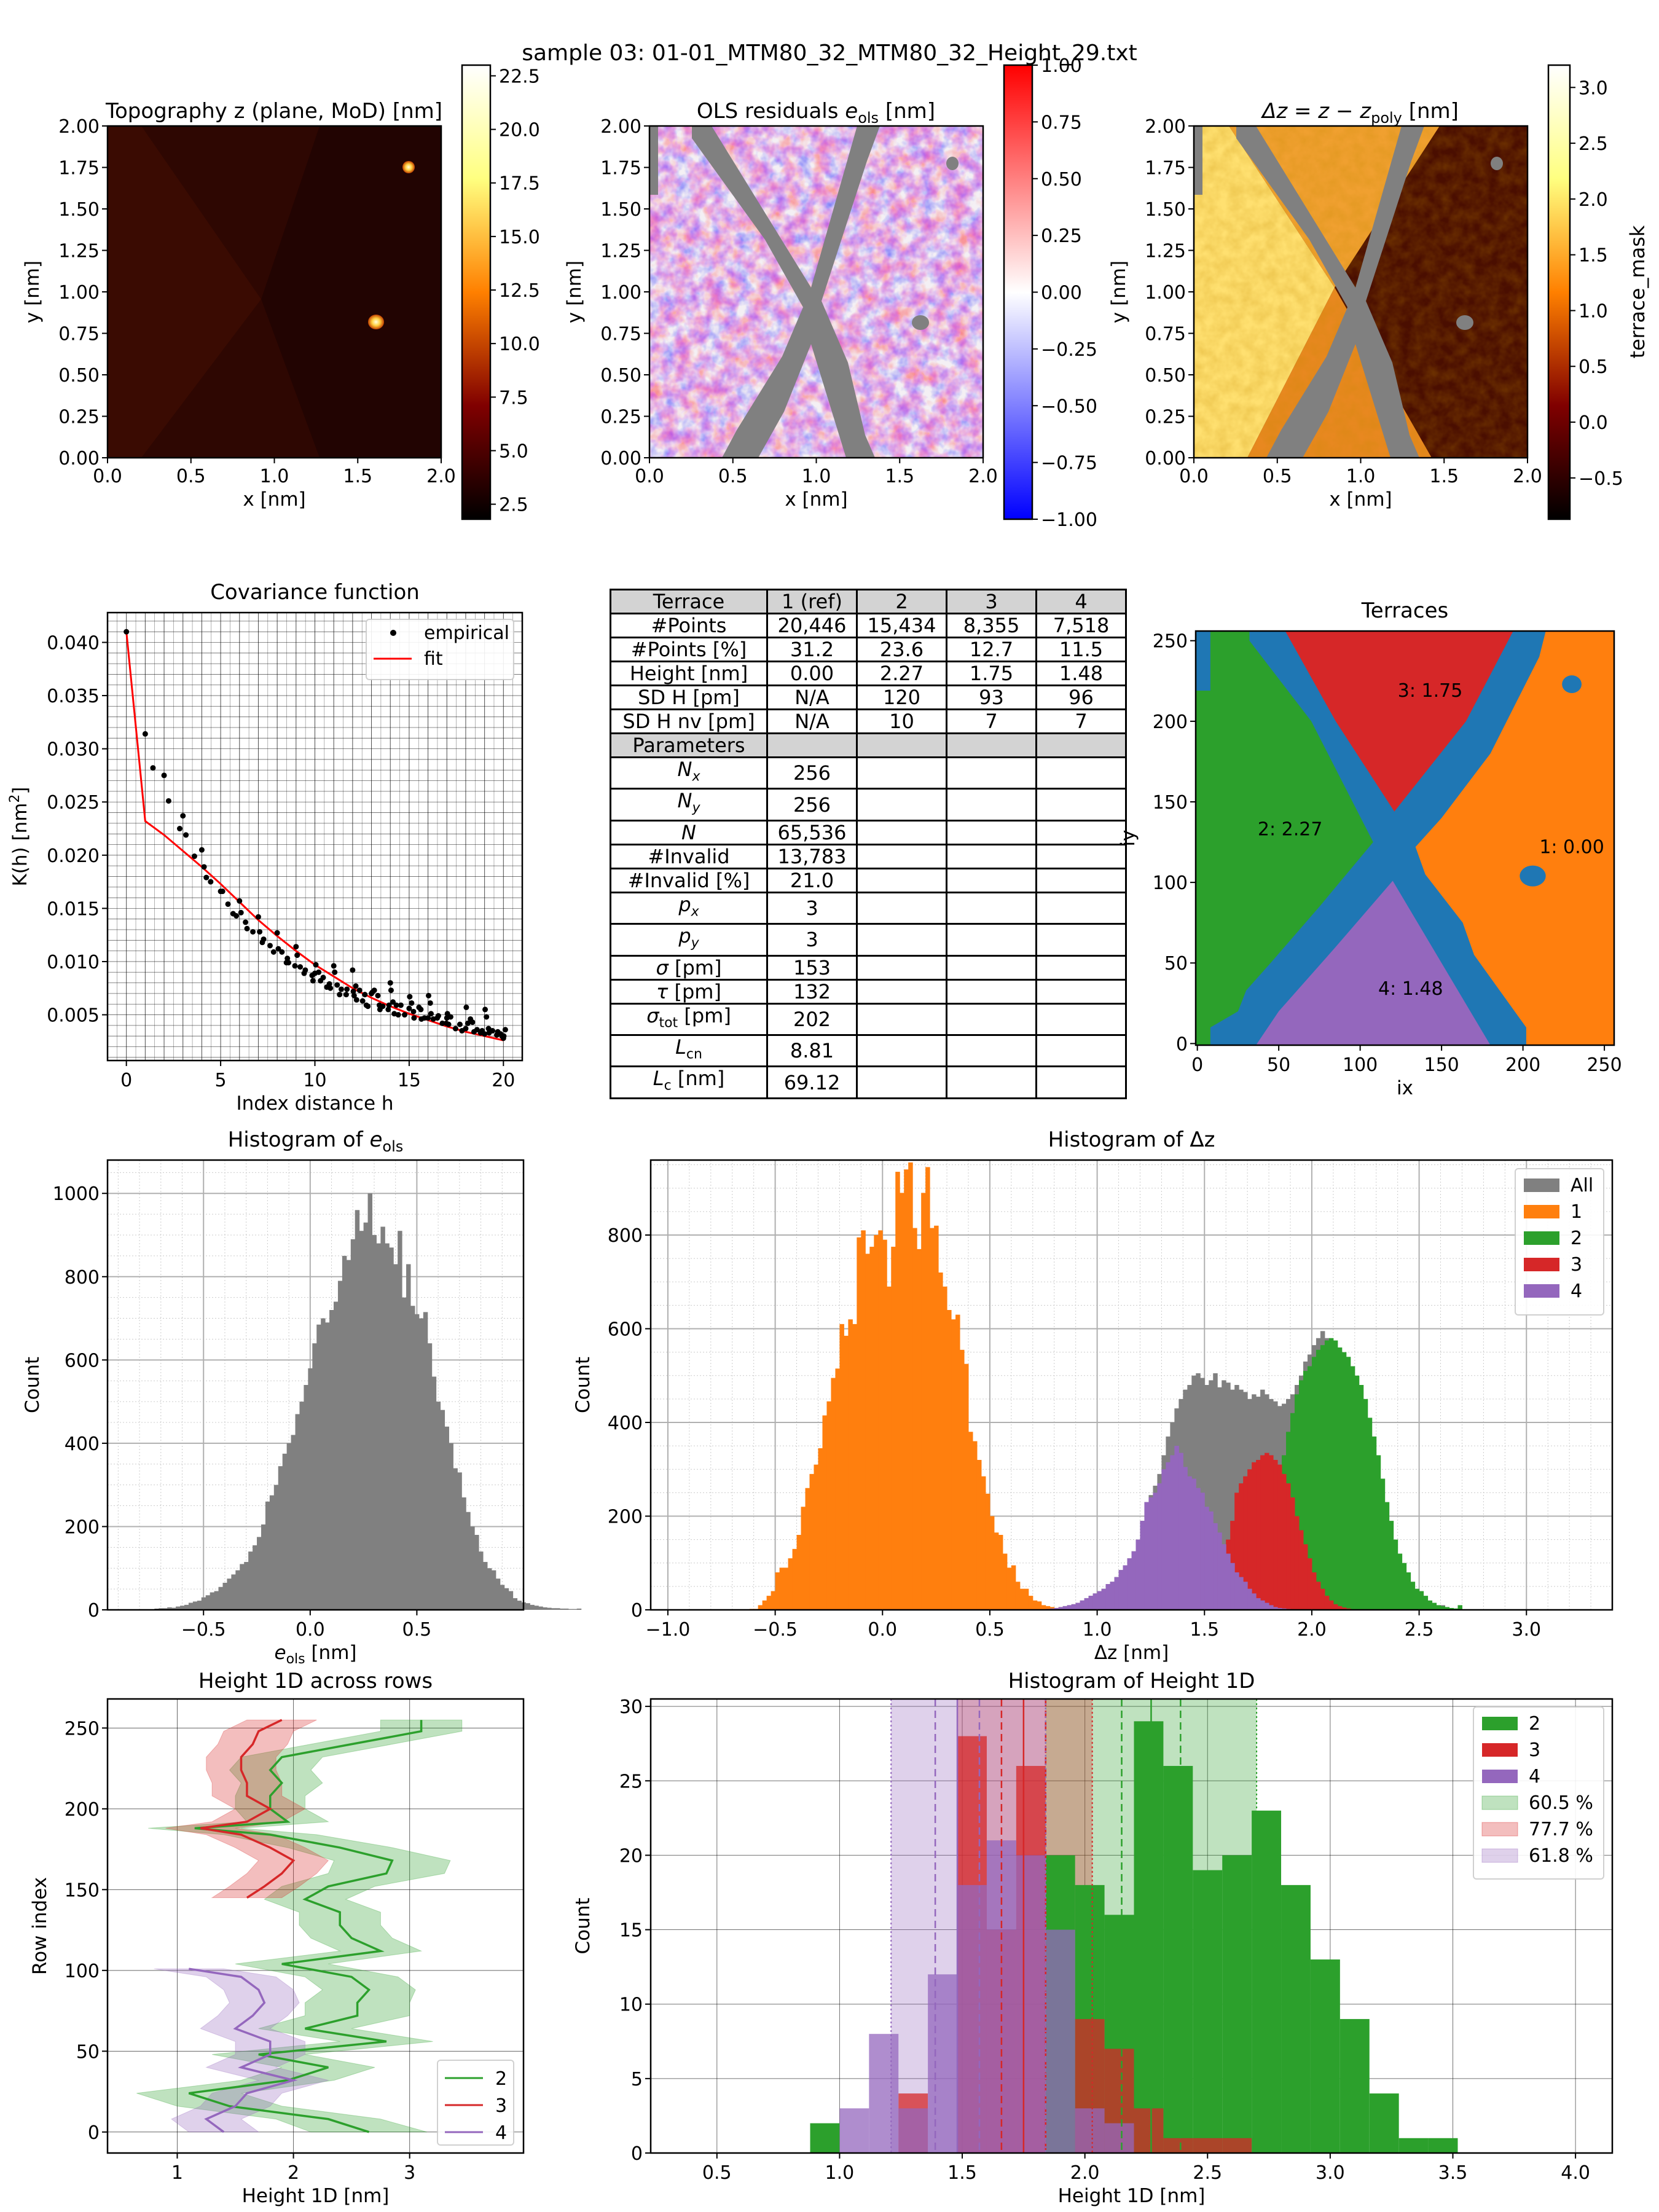 The height and width of the screenshot is (2212, 1659). What do you see at coordinates (409, 2173) in the screenshot?
I see `x-tick-label: 3` at bounding box center [409, 2173].